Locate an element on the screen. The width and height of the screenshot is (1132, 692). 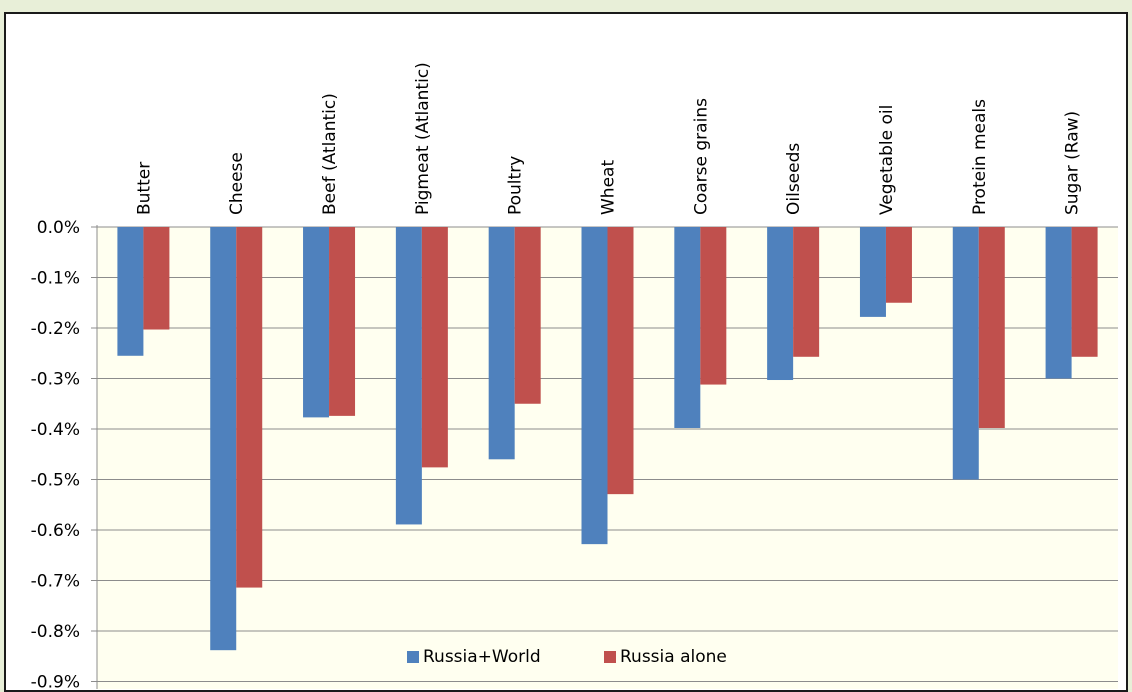
y-tick-label: -0.6% is located at coordinates (55, 531).